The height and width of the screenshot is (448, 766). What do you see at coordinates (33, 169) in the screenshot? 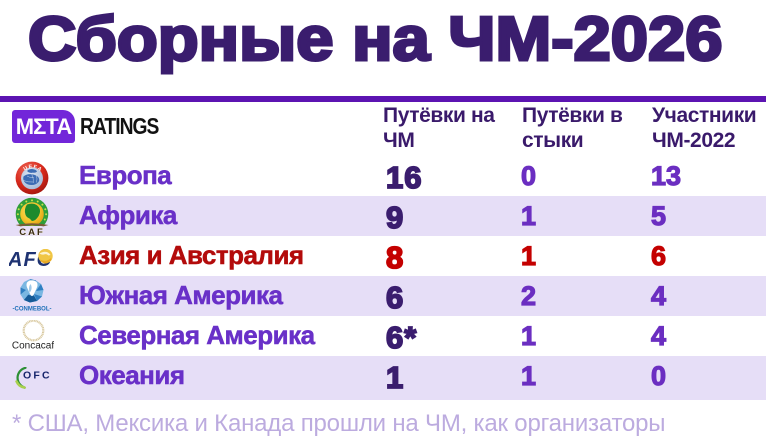
I see `svg-text: UEFA` at bounding box center [33, 169].